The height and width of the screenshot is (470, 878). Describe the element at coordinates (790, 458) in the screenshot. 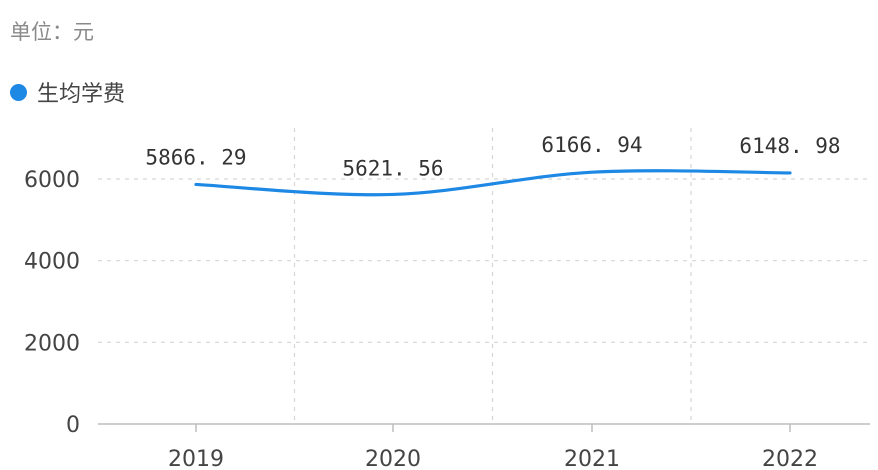

I see `x-tick-label: 2022` at that location.